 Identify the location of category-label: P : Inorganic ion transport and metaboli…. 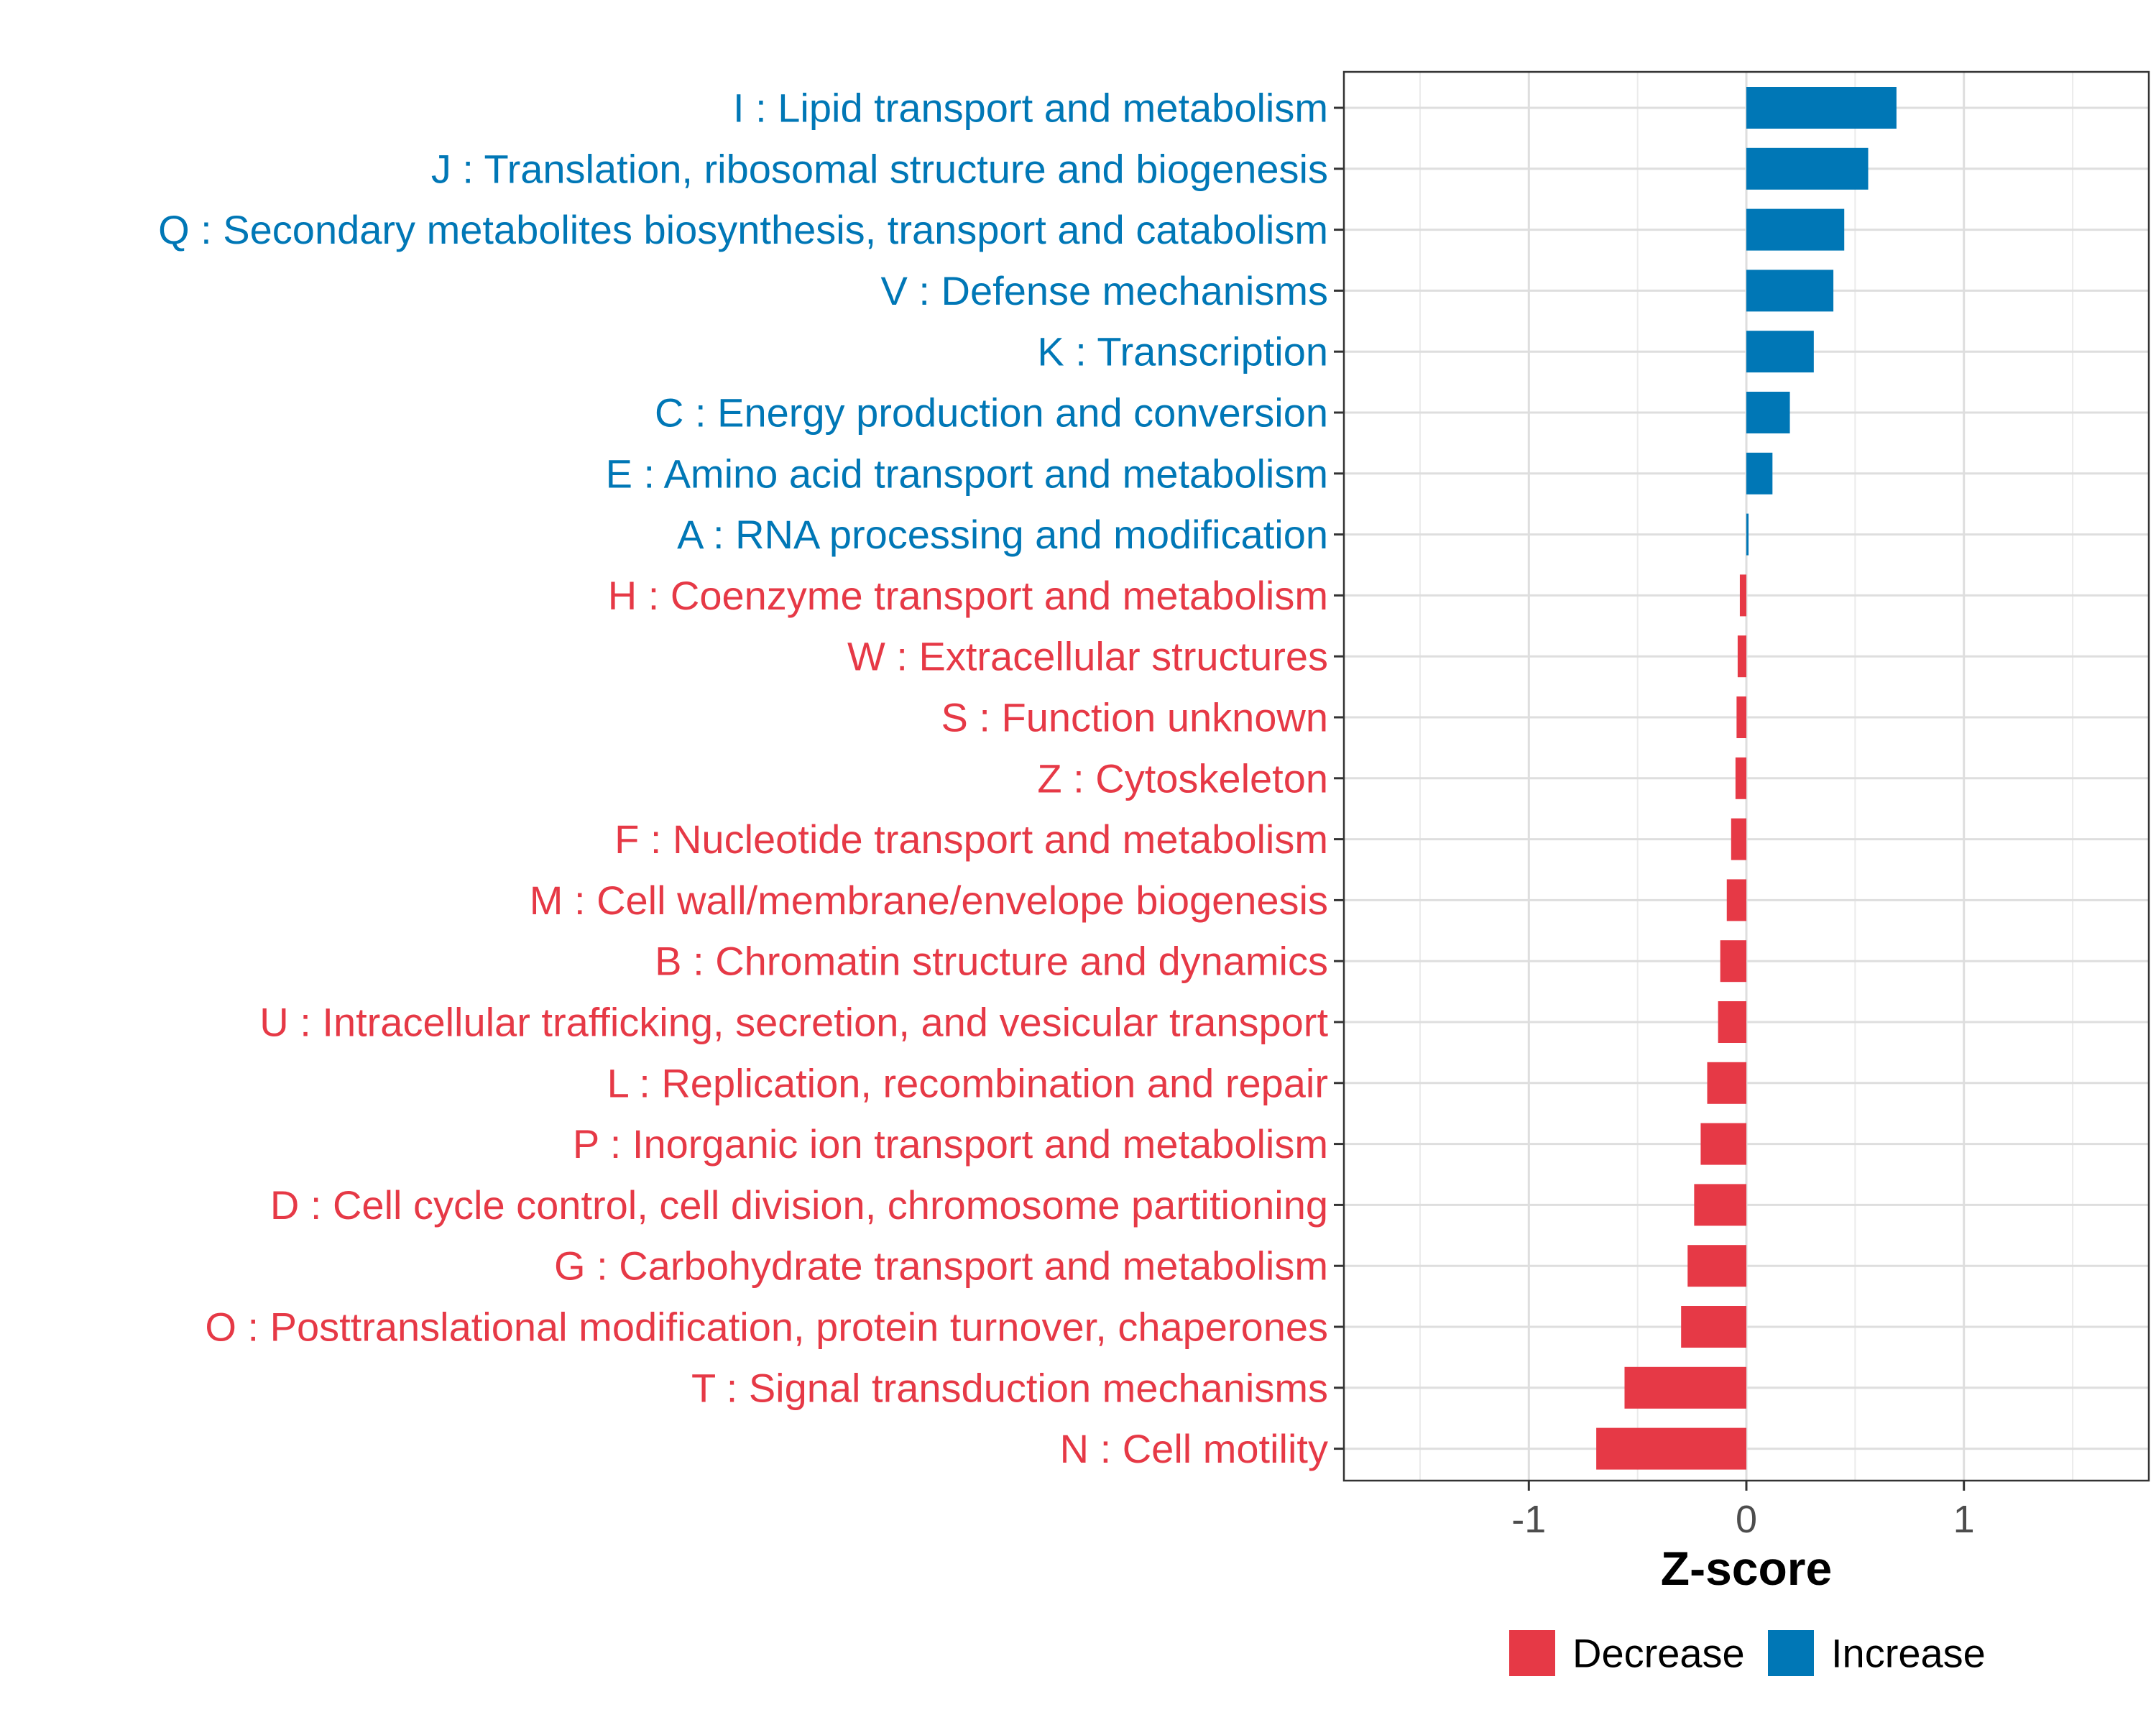
(951, 1144).